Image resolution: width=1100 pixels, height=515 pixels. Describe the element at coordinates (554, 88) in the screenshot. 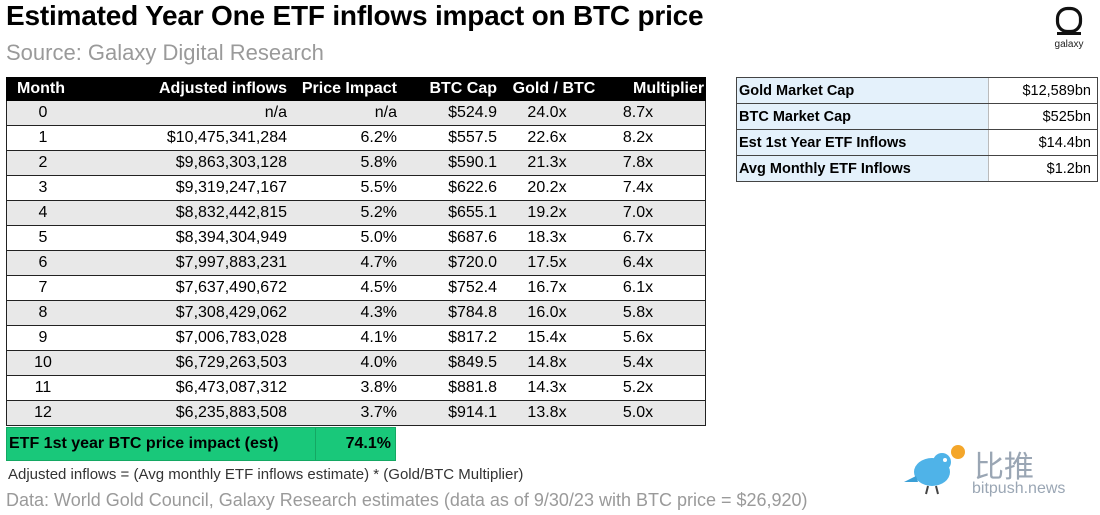

I see `header-cell: Gold / BTC` at that location.